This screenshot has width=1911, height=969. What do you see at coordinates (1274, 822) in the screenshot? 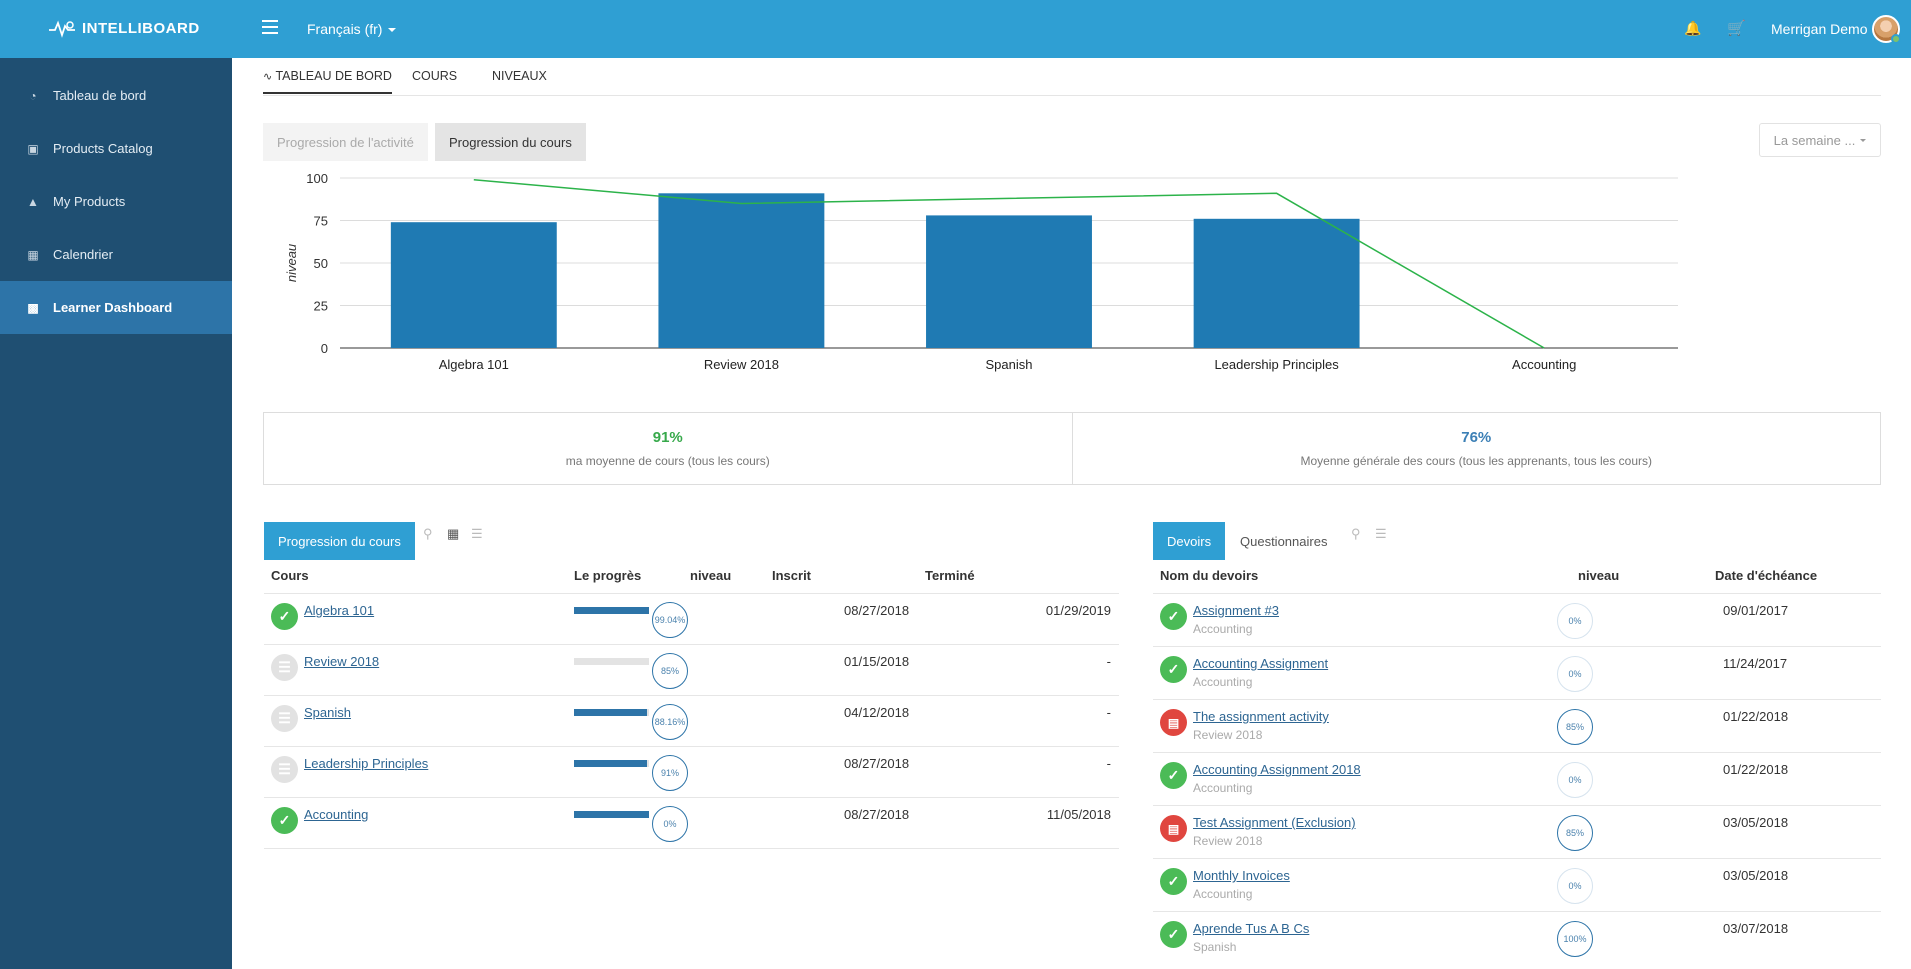
I see `assignment-link: Test Assignment (Exclusion)` at bounding box center [1274, 822].